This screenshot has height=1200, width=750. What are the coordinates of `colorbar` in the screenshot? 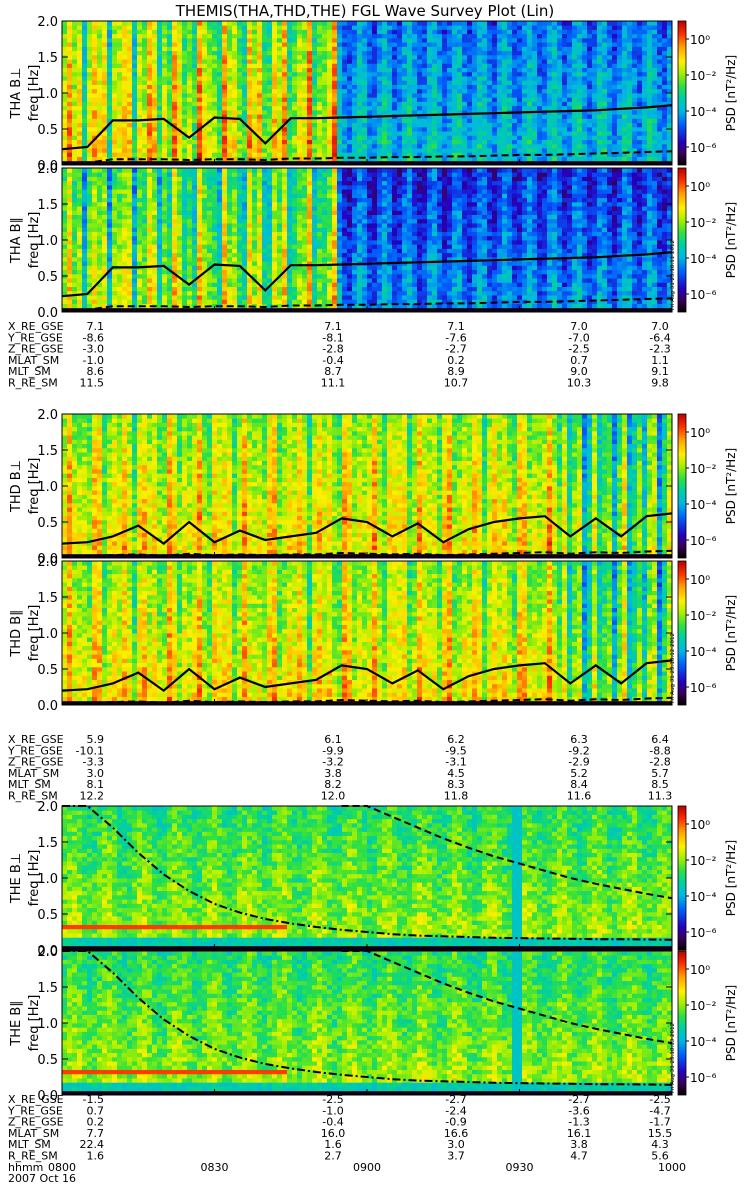 It's located at (682, 486).